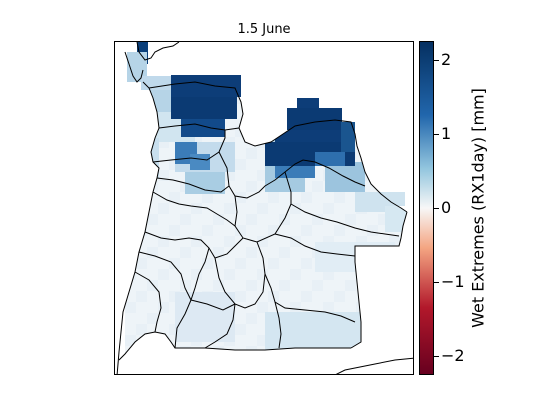 The height and width of the screenshot is (416, 534). I want to click on east-border, so click(379, 280).